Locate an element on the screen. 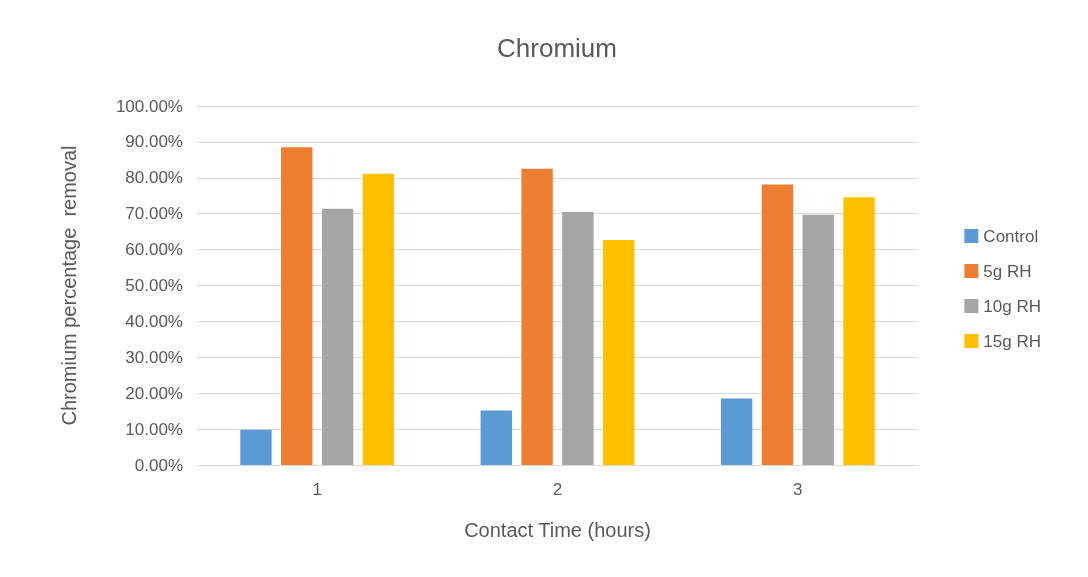  legend-label: Control is located at coordinates (1011, 236).